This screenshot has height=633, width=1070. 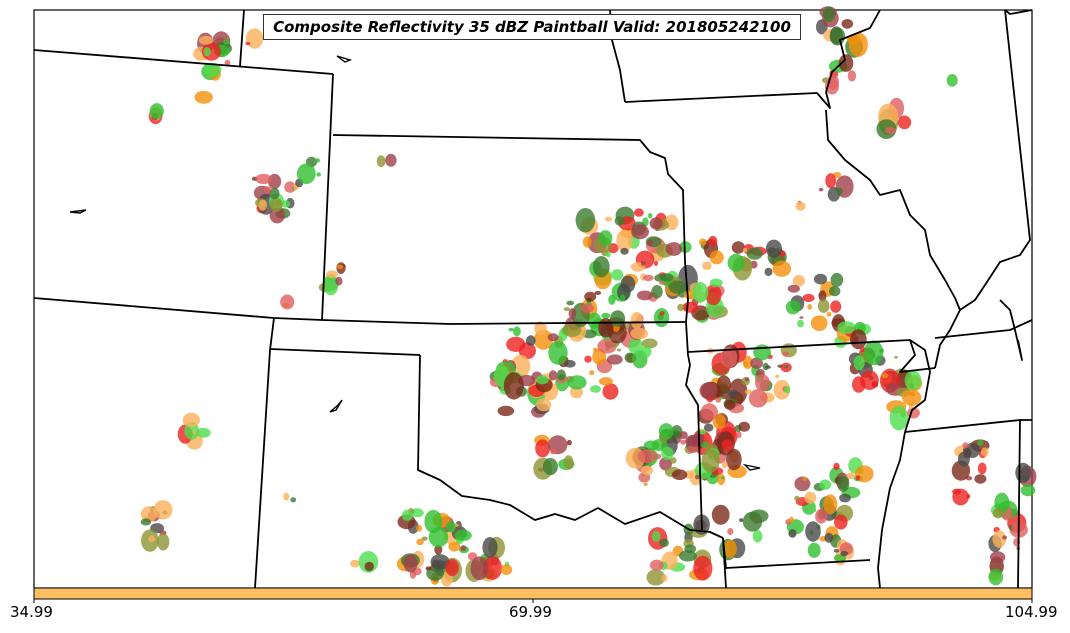 What do you see at coordinates (533, 593) in the screenshot?
I see `colorbar` at bounding box center [533, 593].